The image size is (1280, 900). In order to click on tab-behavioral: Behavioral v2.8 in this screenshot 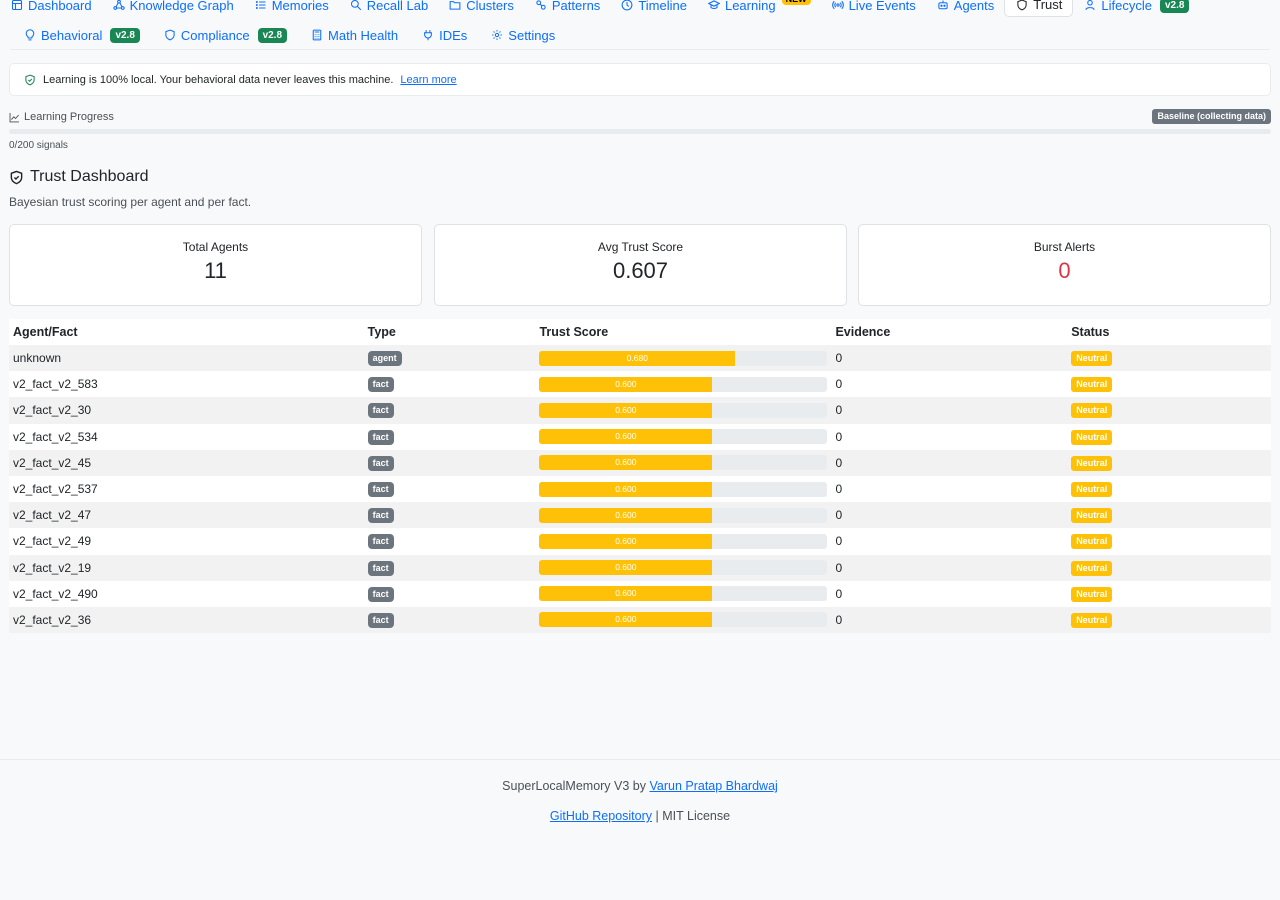, I will do `click(82, 35)`.